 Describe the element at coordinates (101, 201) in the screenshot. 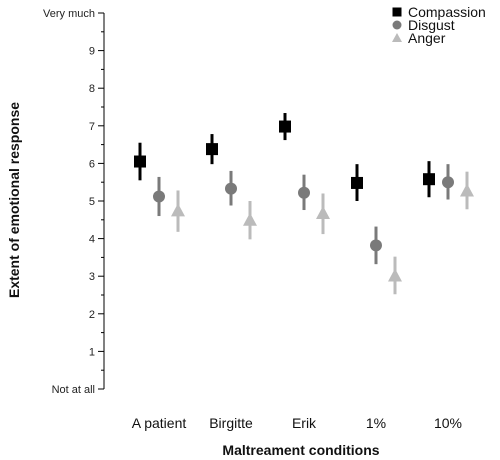

I see `y-axis` at that location.